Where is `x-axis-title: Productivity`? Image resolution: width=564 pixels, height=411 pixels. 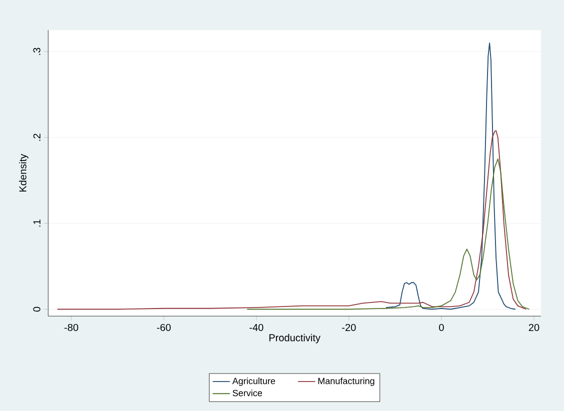
x-axis-title: Productivity is located at coordinates (294, 339).